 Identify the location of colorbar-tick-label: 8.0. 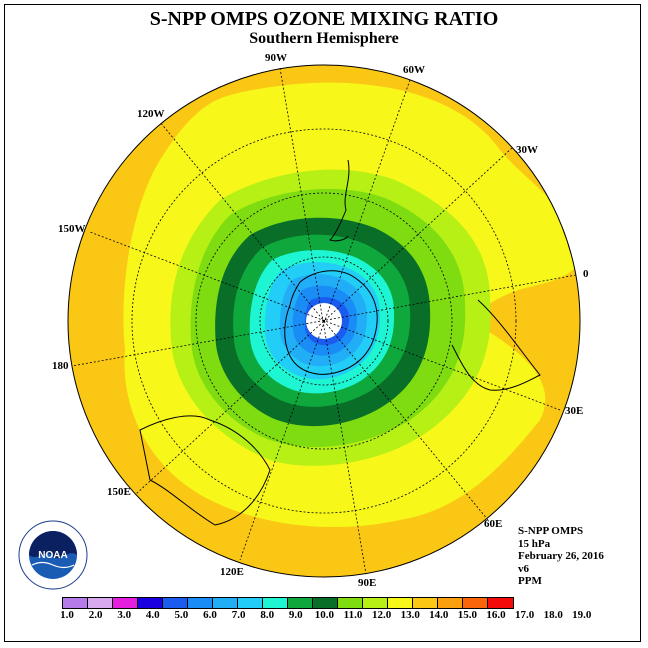
(267, 615).